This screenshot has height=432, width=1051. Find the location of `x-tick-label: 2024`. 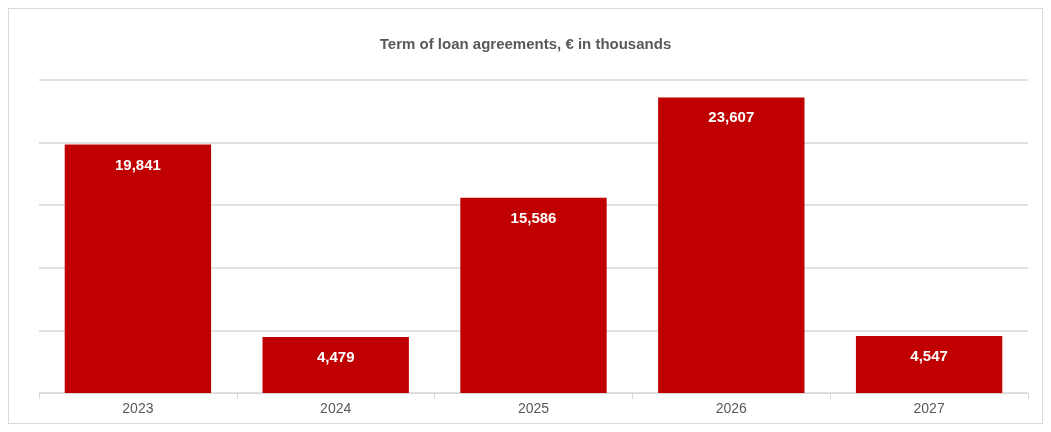

x-tick-label: 2024 is located at coordinates (336, 408).